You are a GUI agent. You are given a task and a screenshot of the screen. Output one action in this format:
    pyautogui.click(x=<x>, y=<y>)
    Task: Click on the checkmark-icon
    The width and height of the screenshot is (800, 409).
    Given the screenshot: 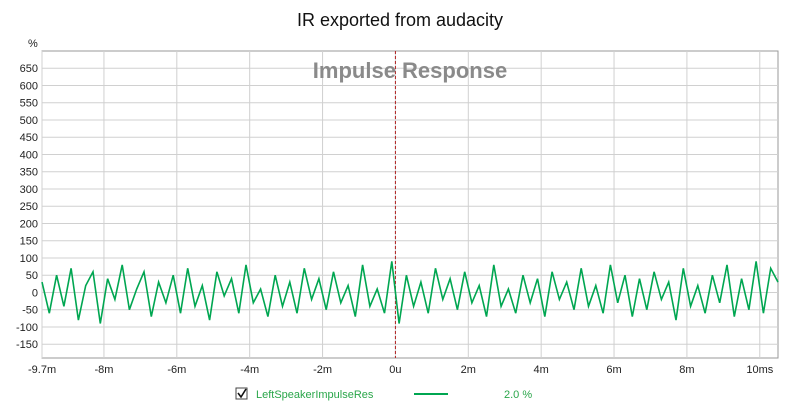 What is the action you would take?
    pyautogui.click(x=242, y=393)
    